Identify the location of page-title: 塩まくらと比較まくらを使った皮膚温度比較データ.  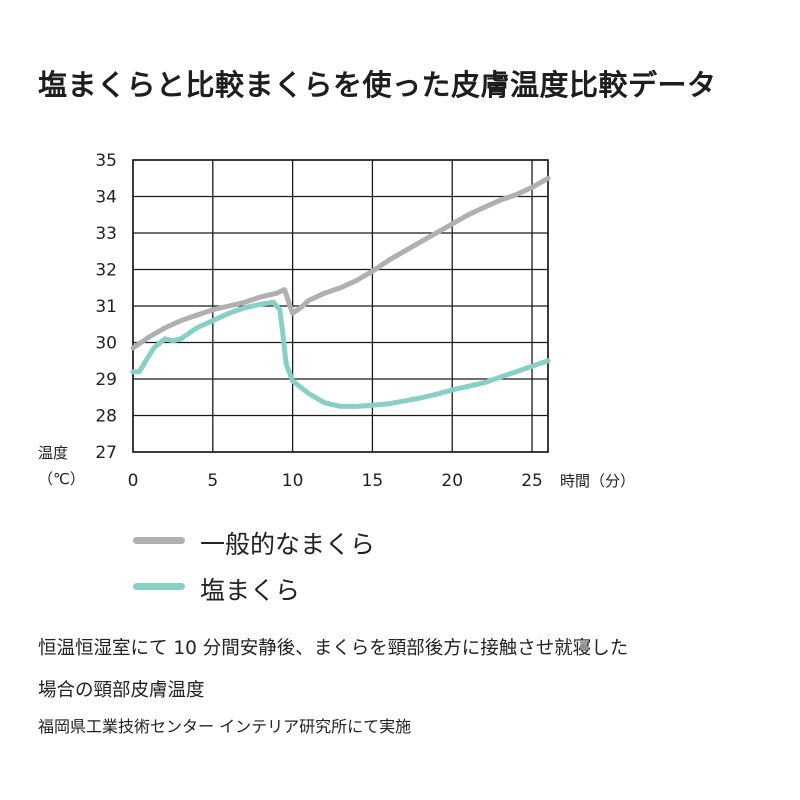
(377, 85).